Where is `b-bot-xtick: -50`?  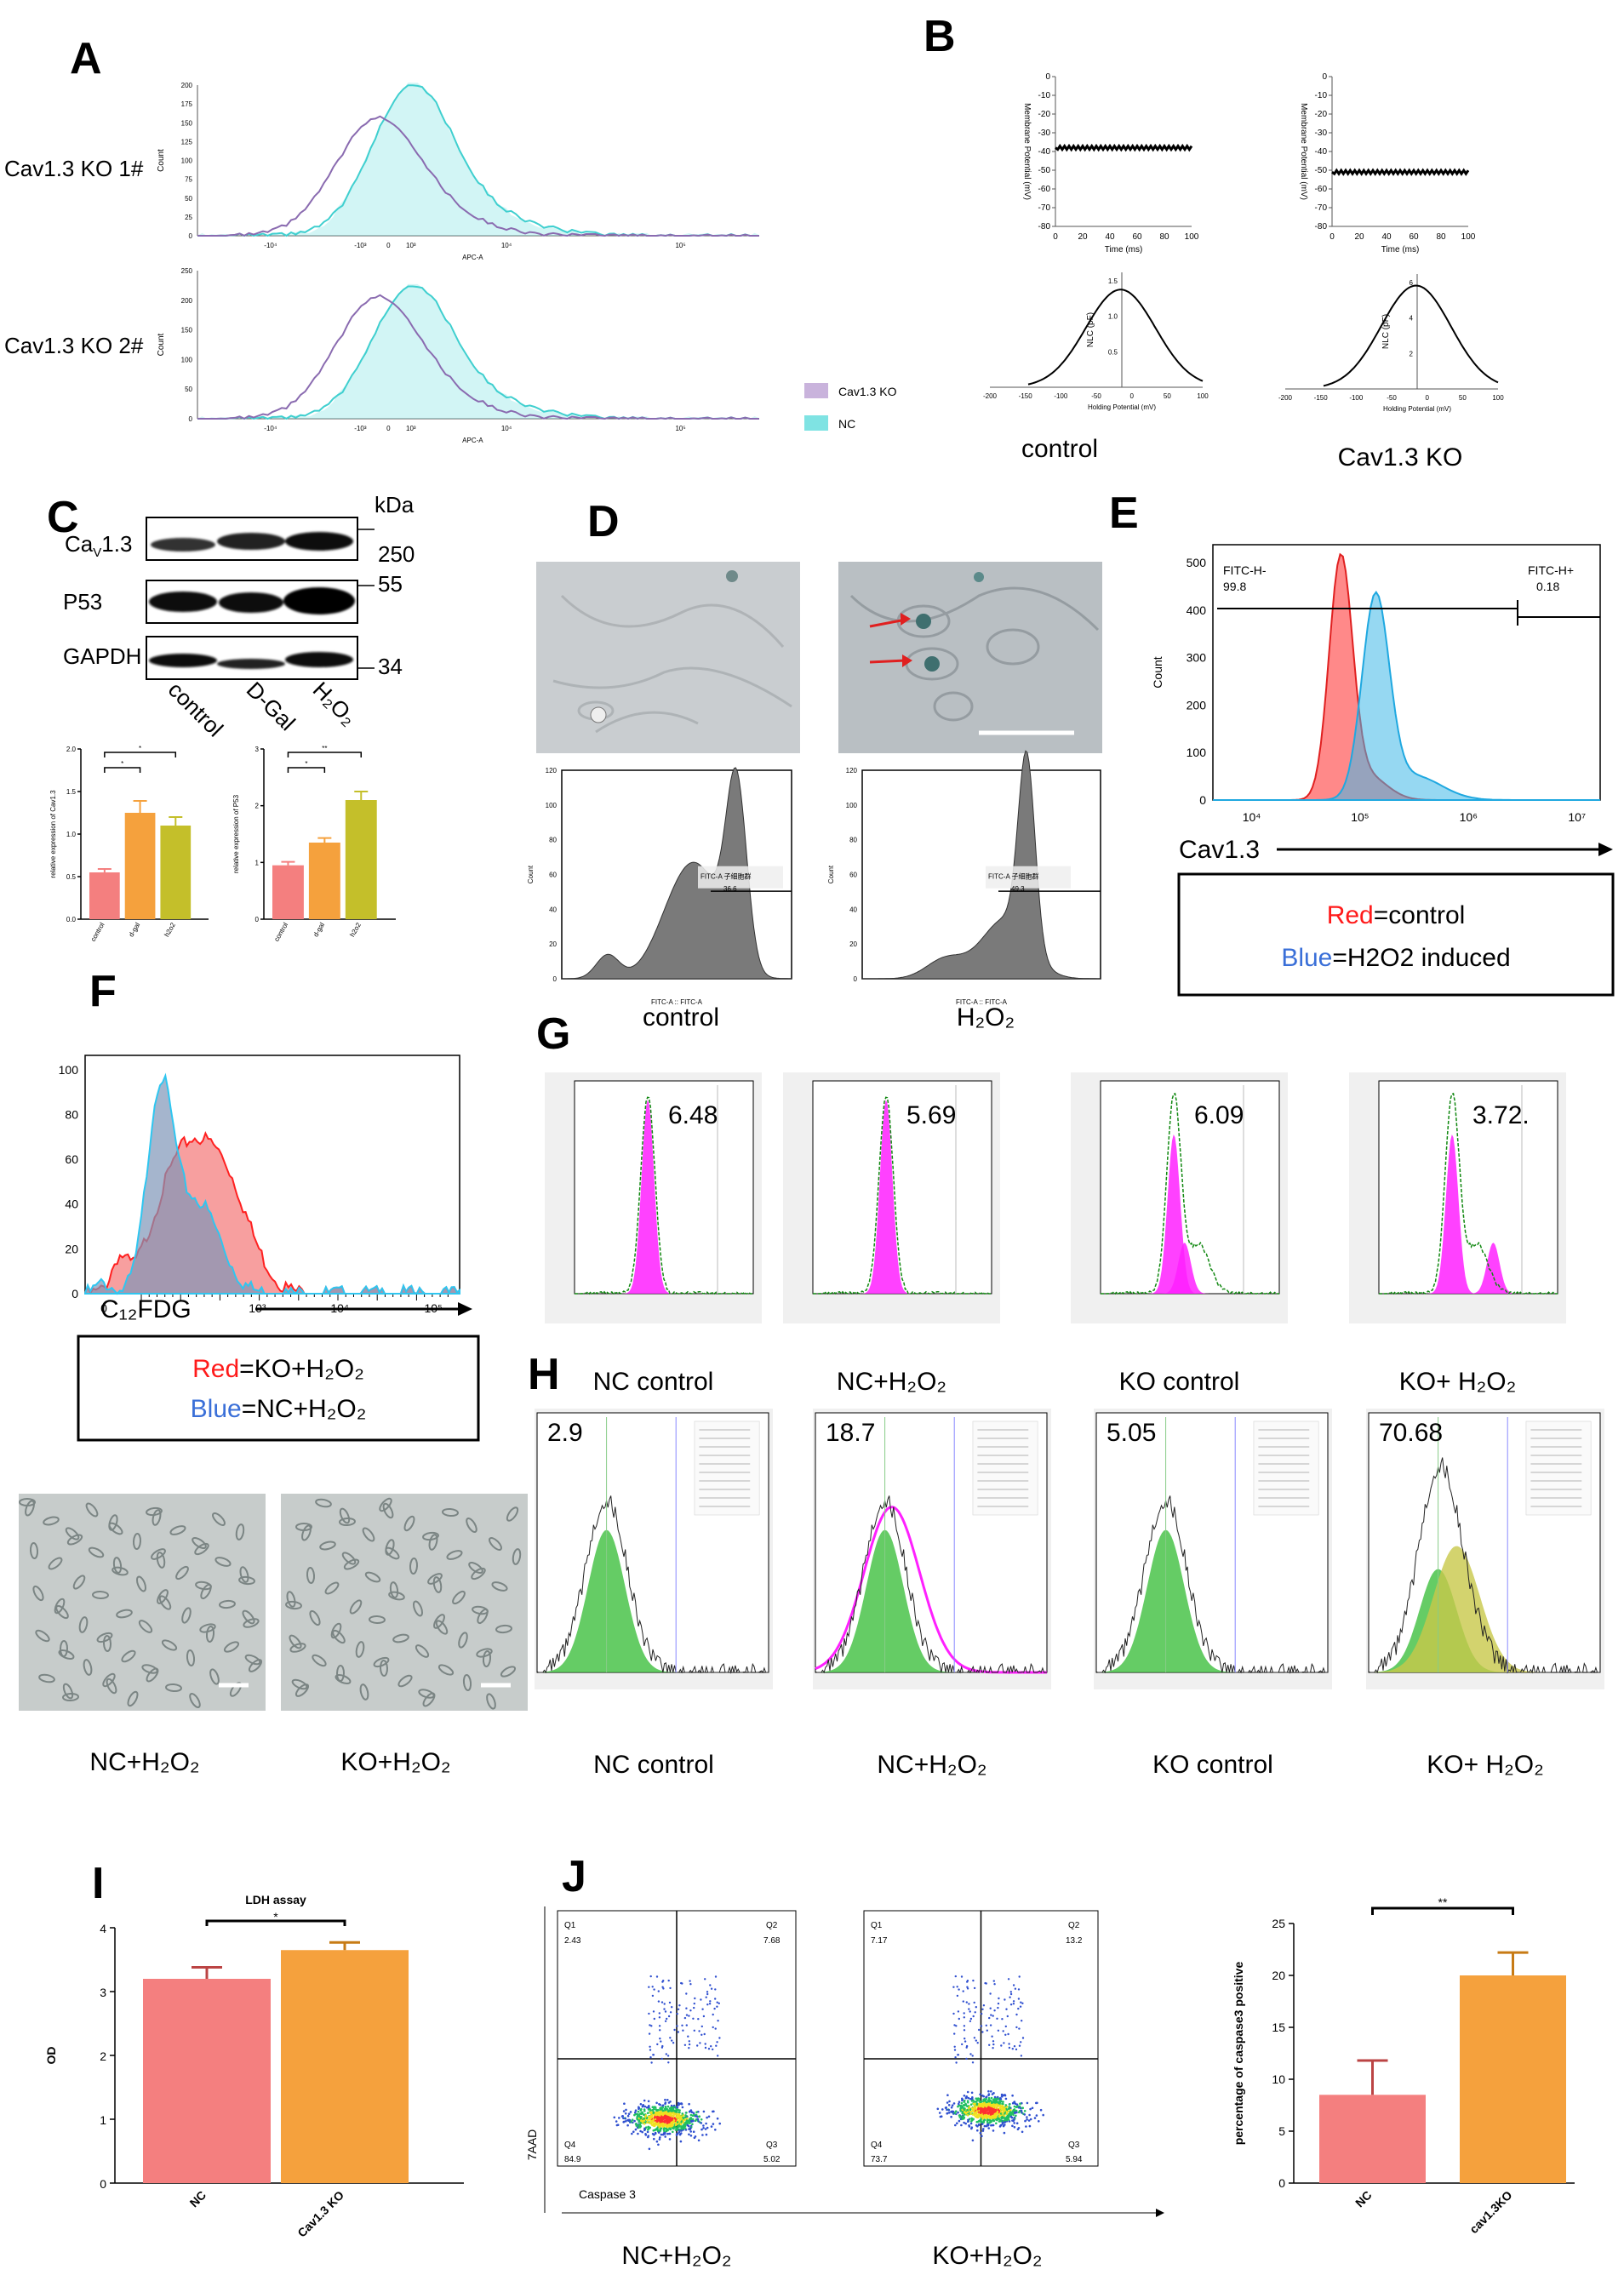 b-bot-xtick: -50 is located at coordinates (1392, 398).